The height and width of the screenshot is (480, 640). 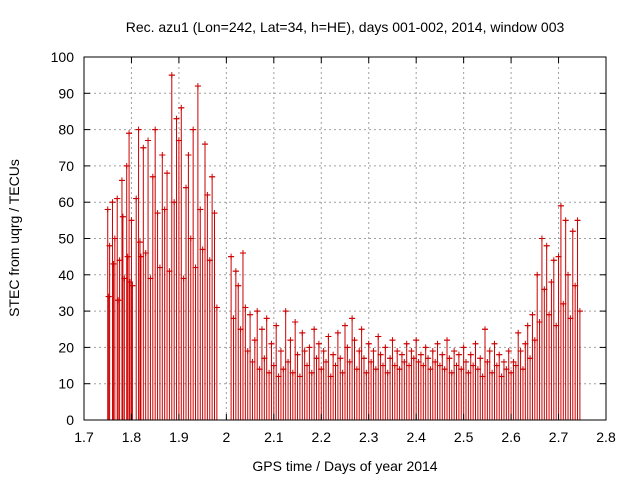 What do you see at coordinates (66, 166) in the screenshot?
I see `y-tick-label: 70` at bounding box center [66, 166].